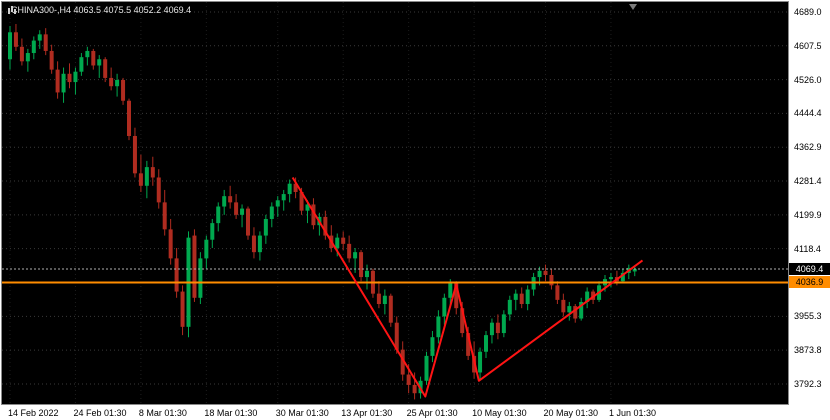  What do you see at coordinates (101, 10) in the screenshot?
I see `chart-title-text: CHINA300-,H4 4063.5 4075.5 4052.2 4069.4` at bounding box center [101, 10].